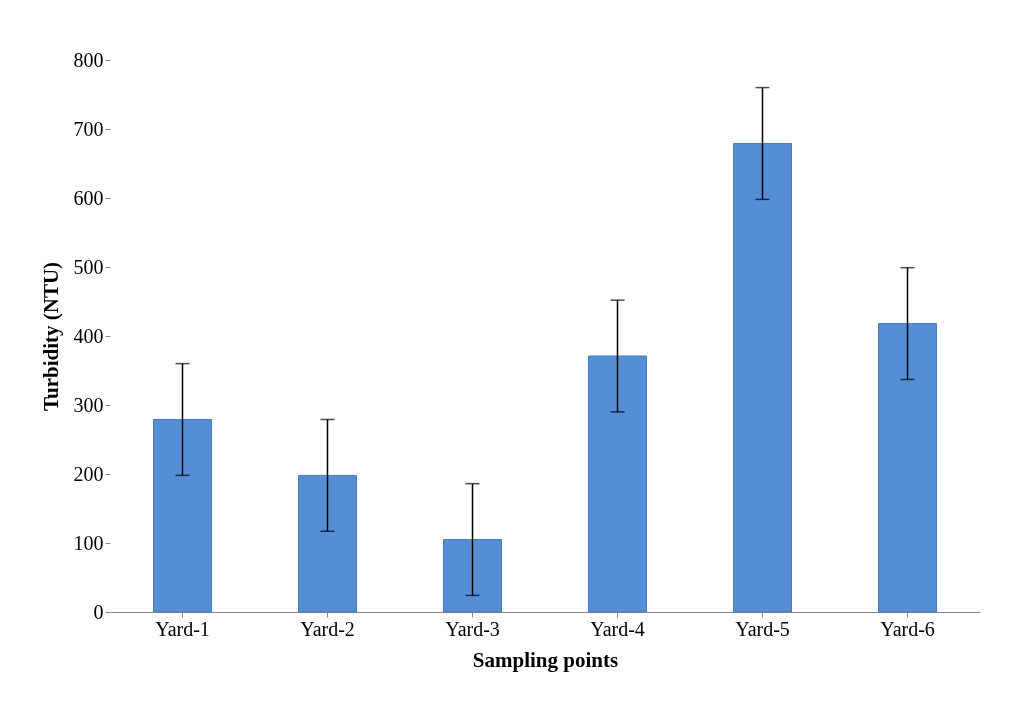  What do you see at coordinates (472, 628) in the screenshot?
I see `x-tick-label: Yard-3` at bounding box center [472, 628].